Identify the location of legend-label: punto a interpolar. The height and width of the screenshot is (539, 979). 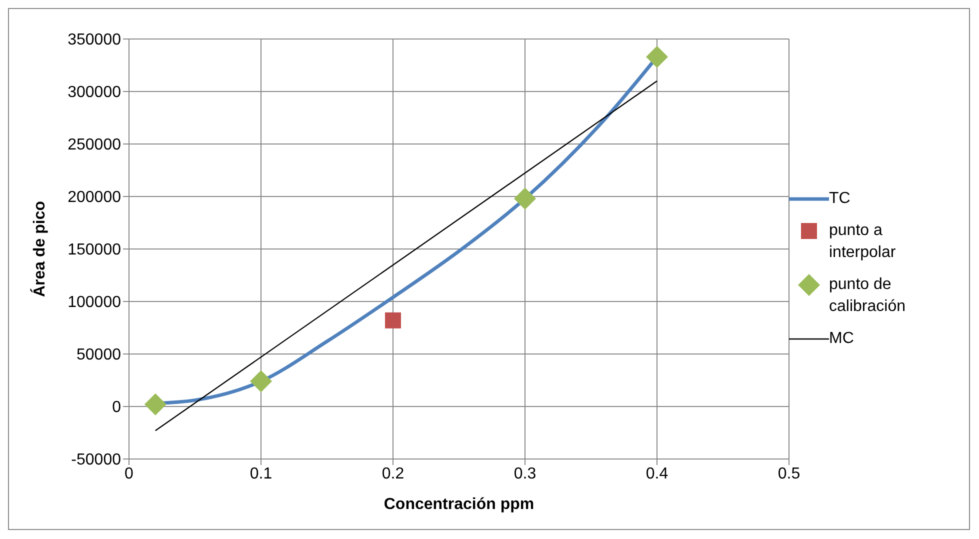
(863, 242).